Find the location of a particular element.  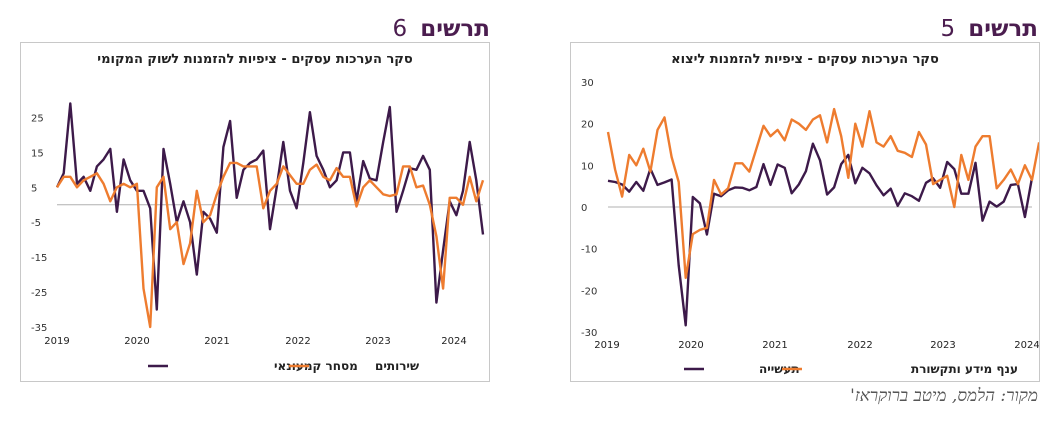

figure-heading-right: תרשים 5 is located at coordinates (989, 29).